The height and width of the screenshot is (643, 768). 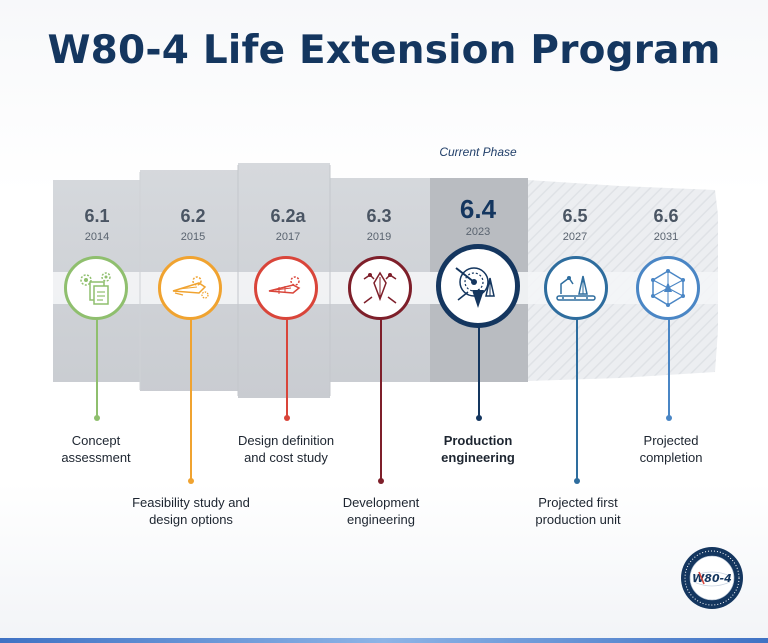 I want to click on phase-number-6-6: 6.6, so click(x=666, y=216).